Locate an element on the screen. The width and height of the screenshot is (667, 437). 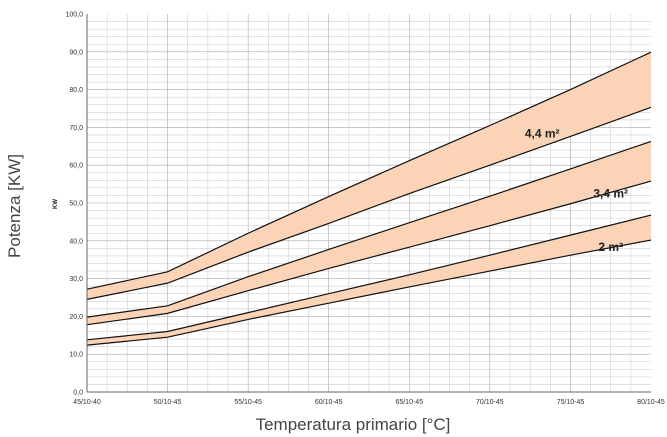
y-tick-label: 40,0 is located at coordinates (76, 241).